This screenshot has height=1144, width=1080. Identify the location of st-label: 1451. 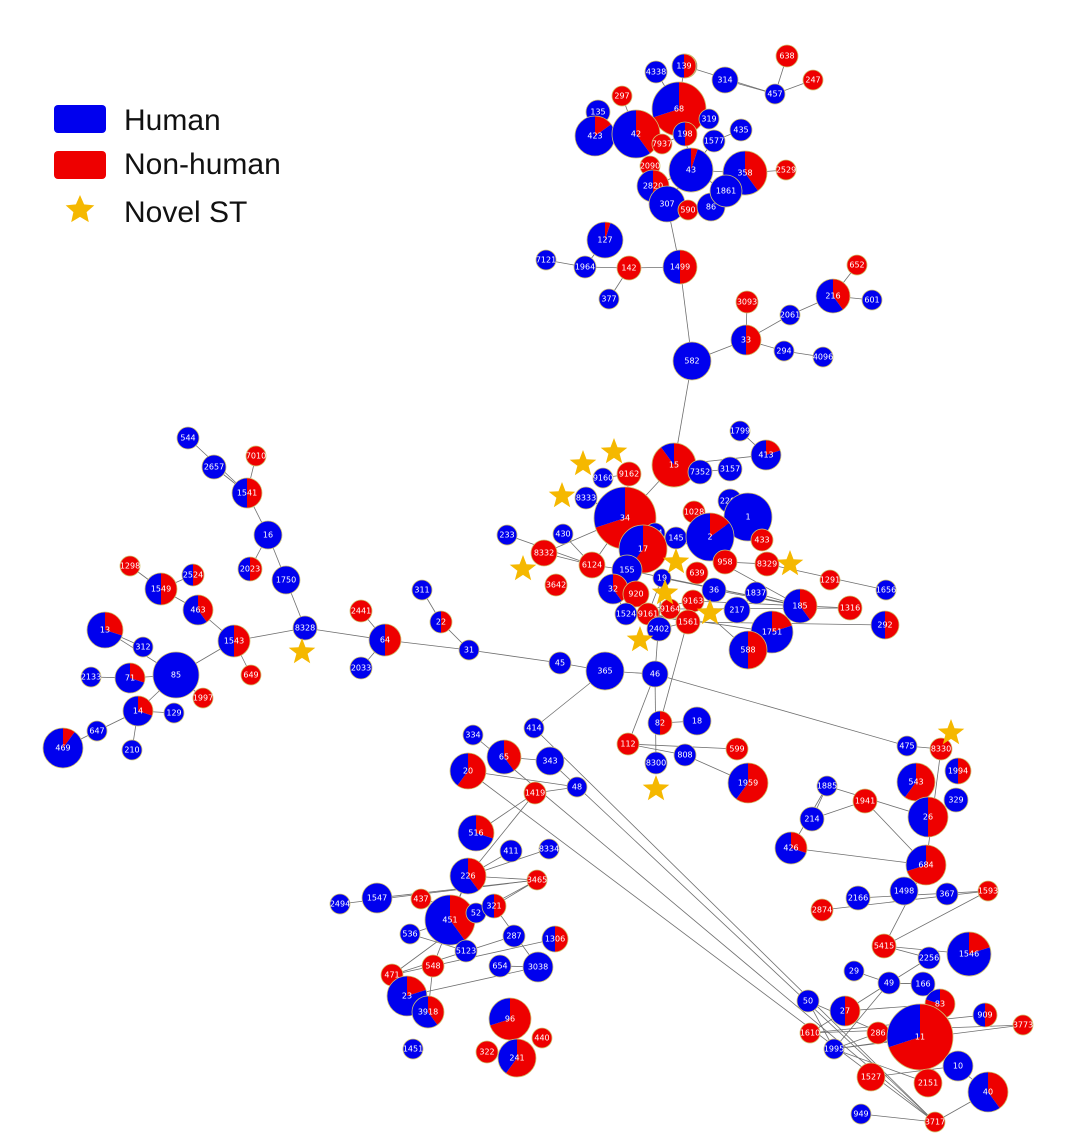
(413, 1049).